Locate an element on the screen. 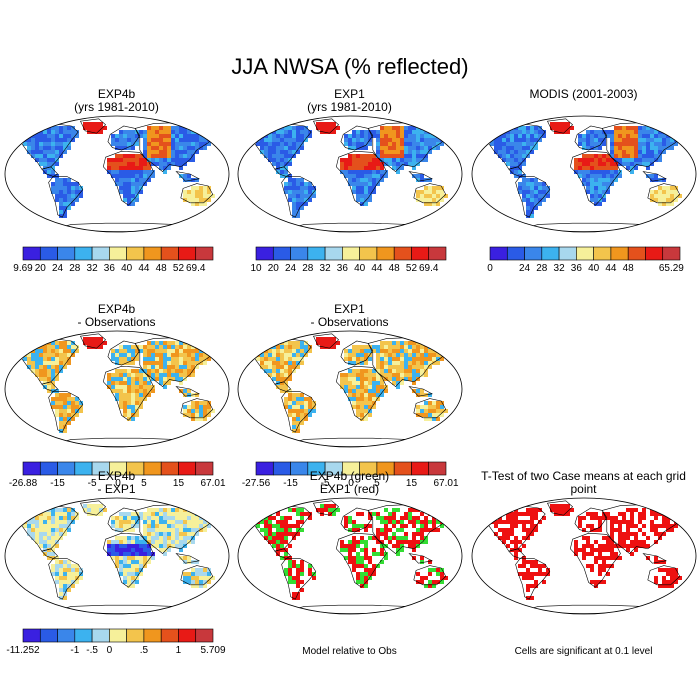 The height and width of the screenshot is (700, 700). coastline-australia is located at coordinates (664, 193).